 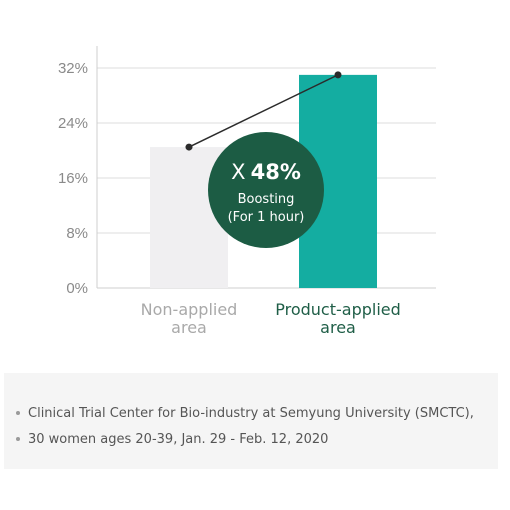 I want to click on boost-badge-circle, so click(x=266, y=190).